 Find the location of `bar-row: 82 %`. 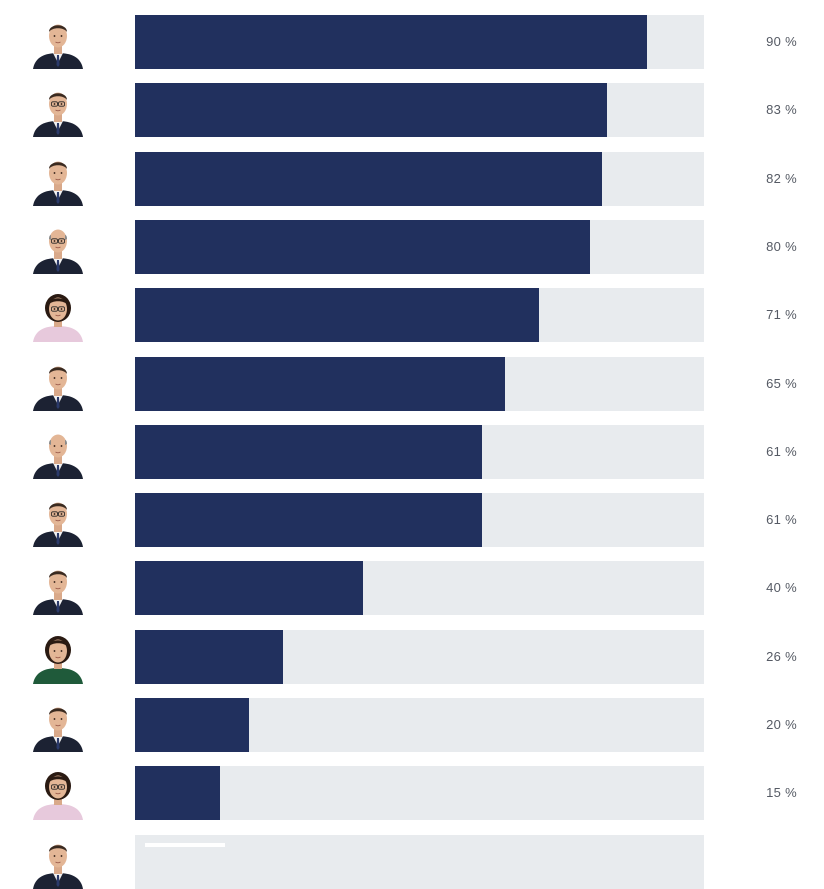

bar-row: 82 % is located at coordinates (412, 179).